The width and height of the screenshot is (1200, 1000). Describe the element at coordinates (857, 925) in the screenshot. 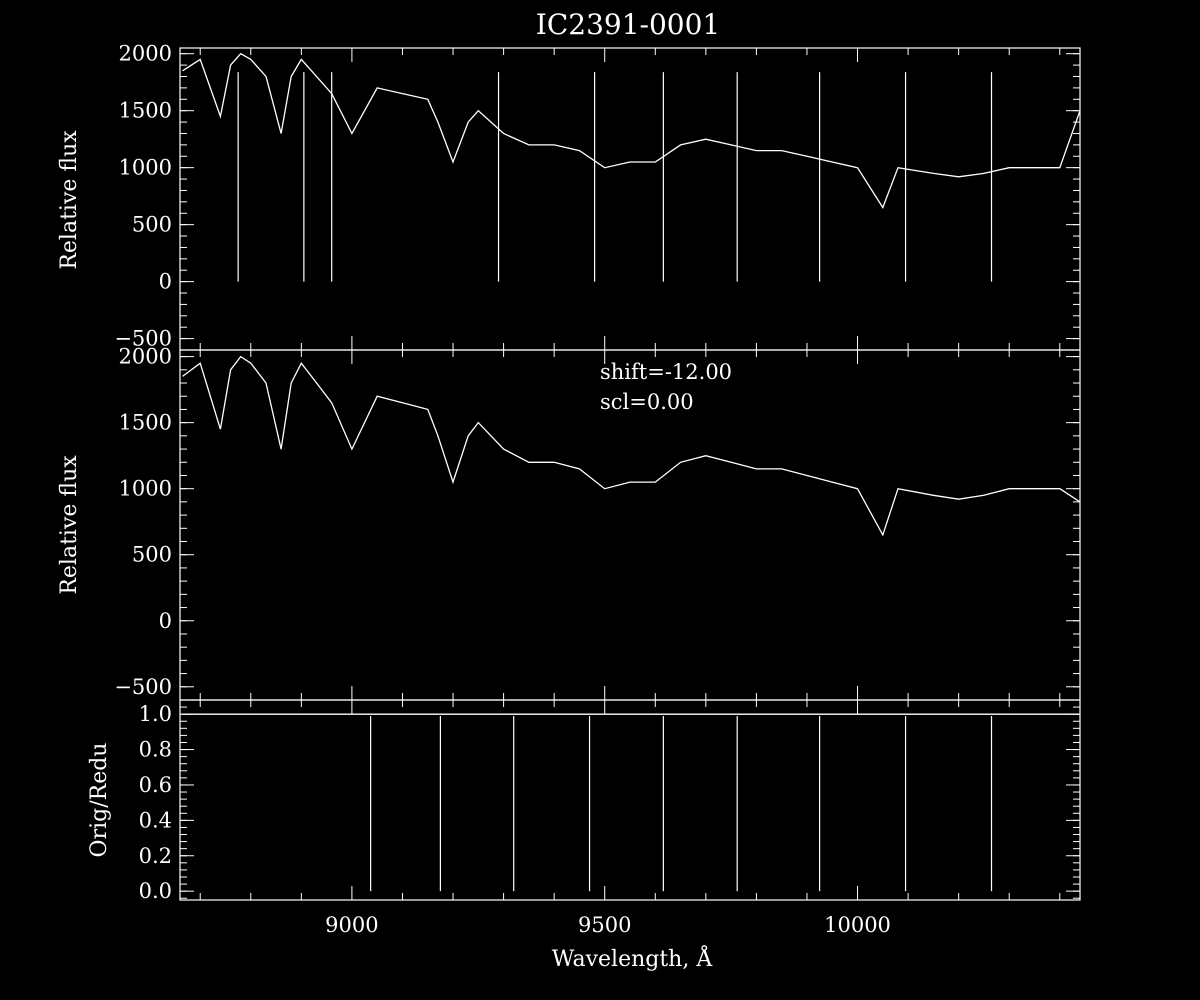

I see `x-tick-label: 10000` at that location.